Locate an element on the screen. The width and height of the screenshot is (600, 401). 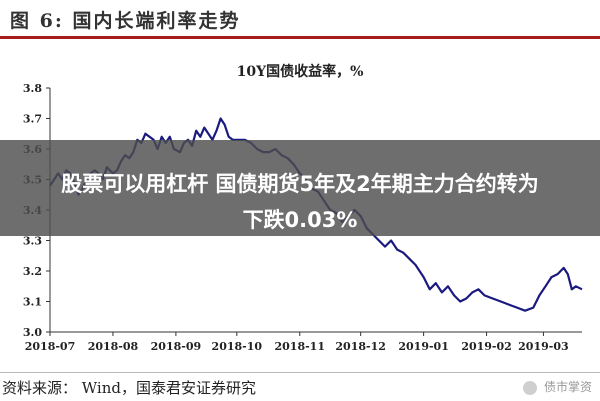
y-tick-label: 3.0 is located at coordinates (32, 332).